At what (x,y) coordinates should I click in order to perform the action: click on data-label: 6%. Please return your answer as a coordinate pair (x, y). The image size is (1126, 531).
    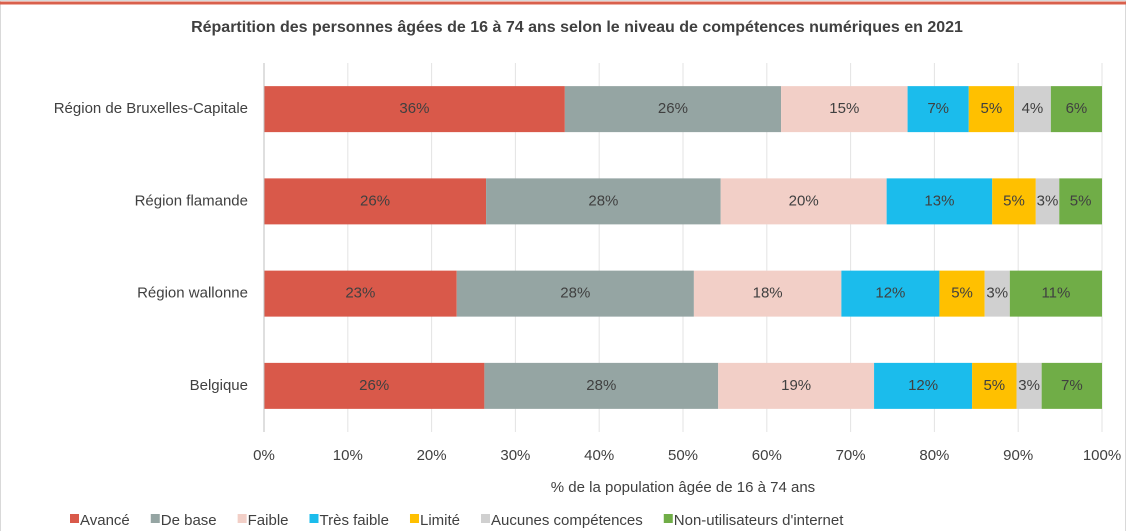
    Looking at the image, I should click on (1077, 108).